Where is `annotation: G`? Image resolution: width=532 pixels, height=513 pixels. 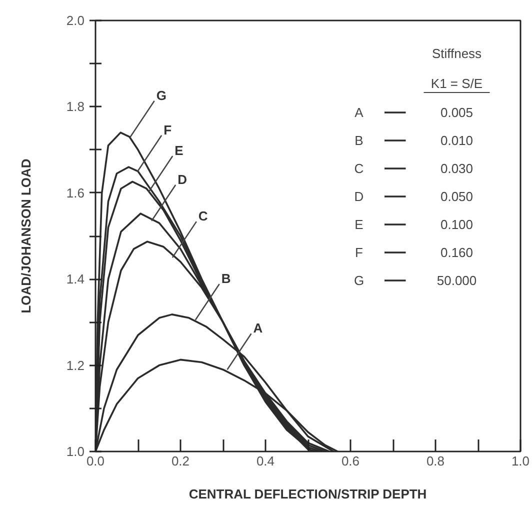 annotation: G is located at coordinates (161, 95).